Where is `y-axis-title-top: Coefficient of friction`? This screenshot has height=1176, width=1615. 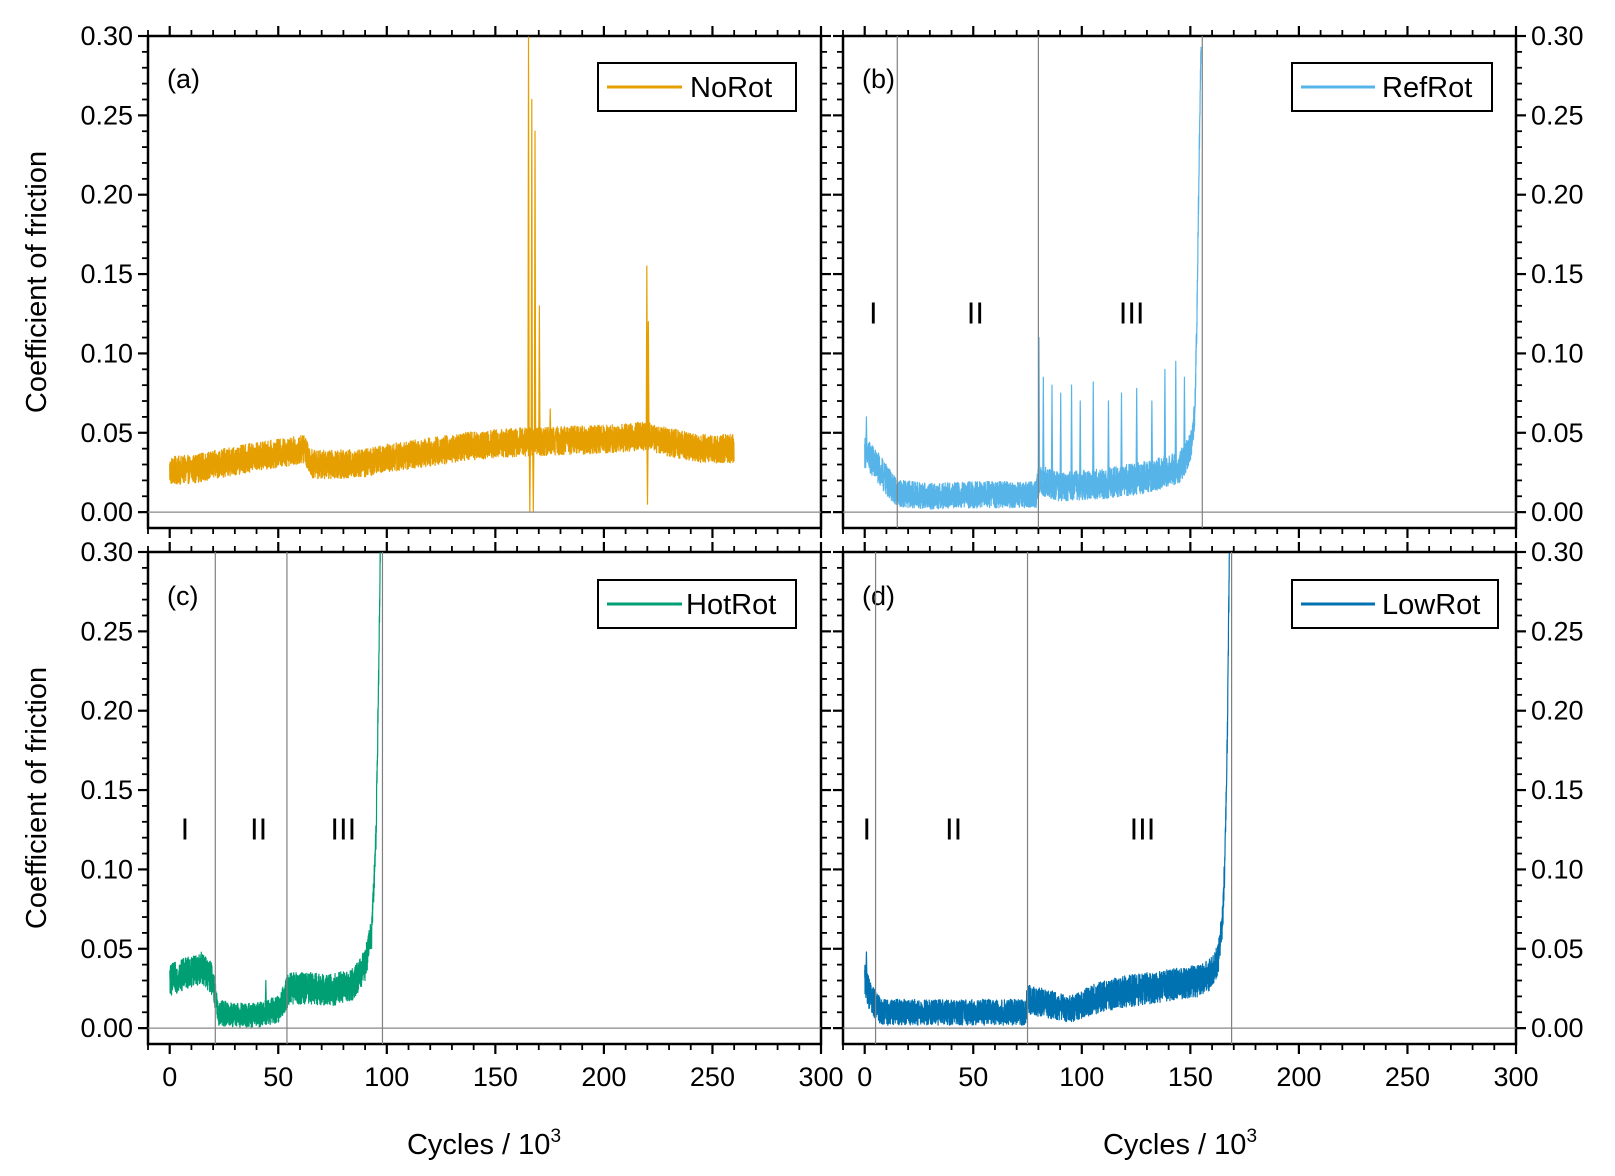 y-axis-title-top: Coefficient of friction is located at coordinates (37, 282).